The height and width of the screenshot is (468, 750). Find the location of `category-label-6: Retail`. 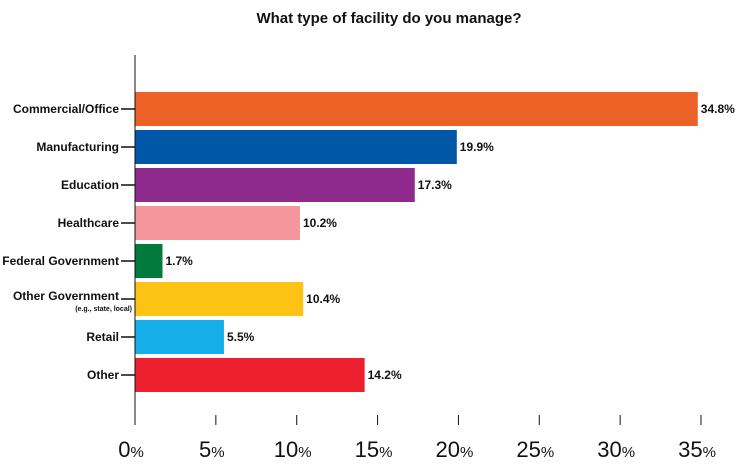

category-label-6: Retail is located at coordinates (102, 337).